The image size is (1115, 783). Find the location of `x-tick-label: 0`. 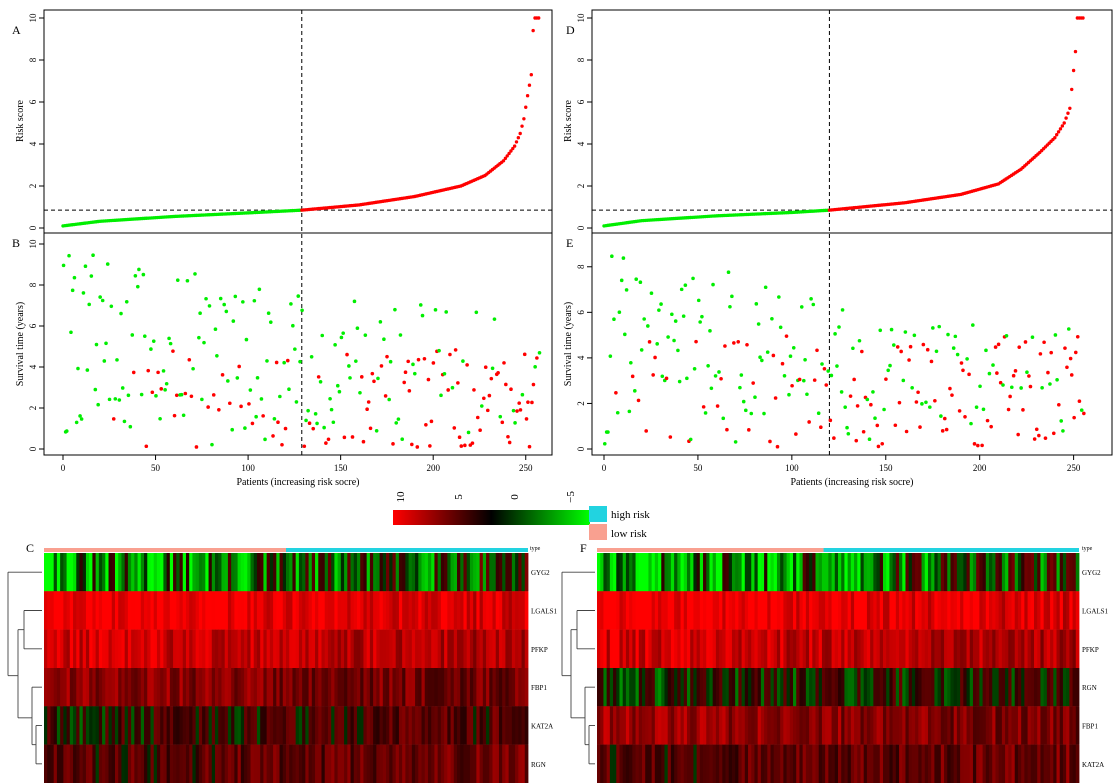

x-tick-label: 0 is located at coordinates (63, 468).